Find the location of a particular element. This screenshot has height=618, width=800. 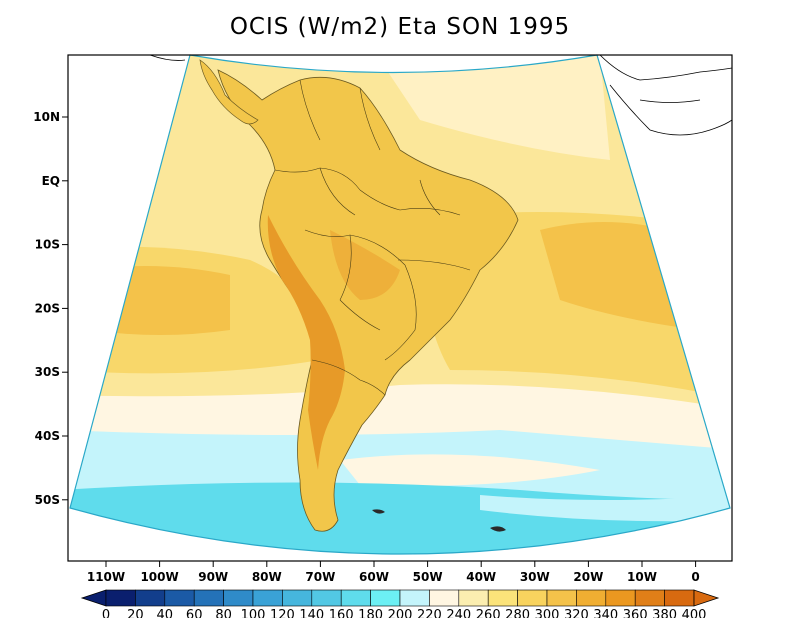

colorbar-label: 0 is located at coordinates (106, 613).